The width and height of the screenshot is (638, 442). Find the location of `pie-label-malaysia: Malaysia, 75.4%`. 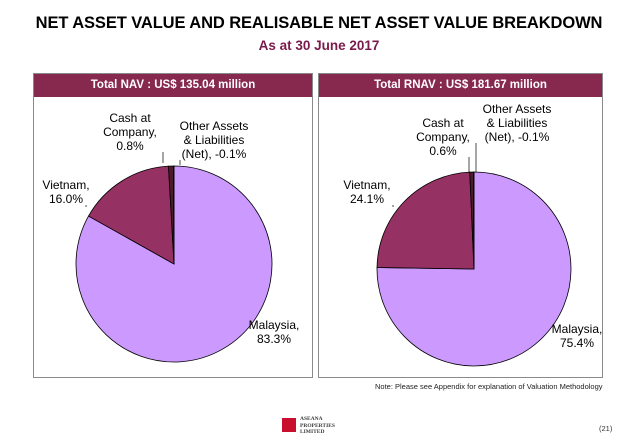

pie-label-malaysia: Malaysia, 75.4% is located at coordinates (577, 336).